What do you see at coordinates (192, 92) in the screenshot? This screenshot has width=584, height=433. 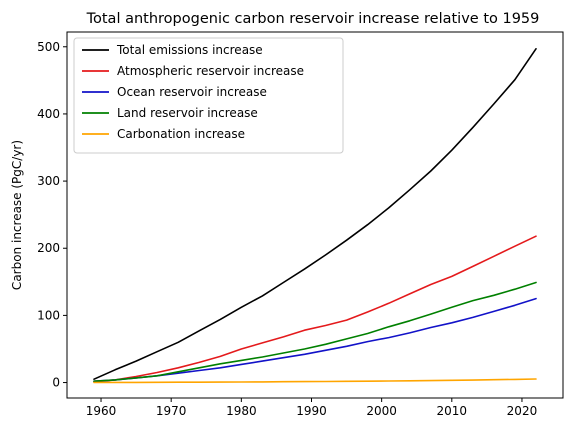 I see `legend-label-3: Ocean reservoir increase` at bounding box center [192, 92].